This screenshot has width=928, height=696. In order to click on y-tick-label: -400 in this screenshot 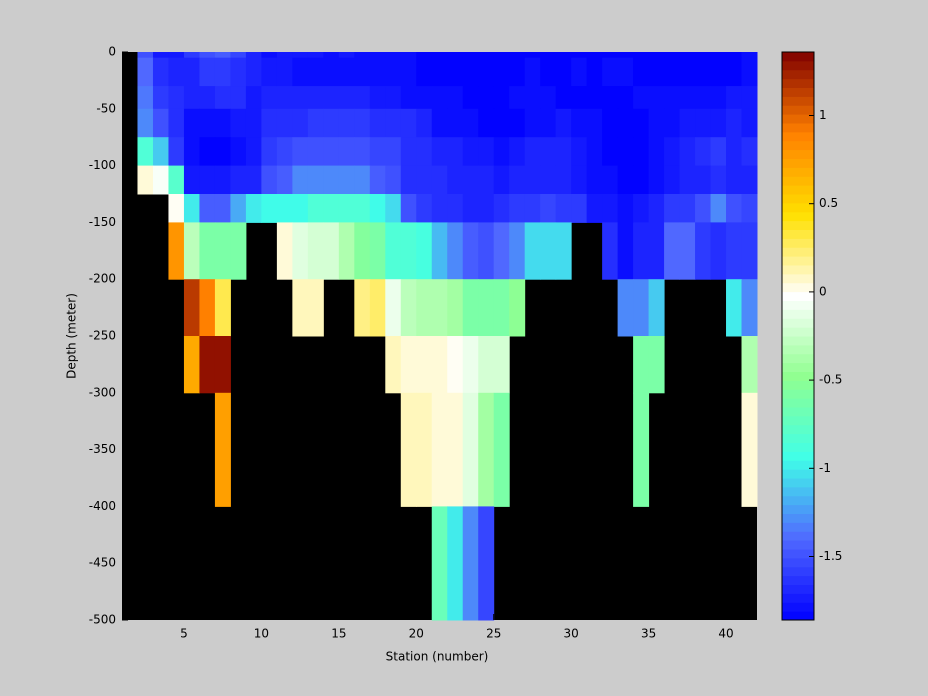, I will do `click(102, 506)`.